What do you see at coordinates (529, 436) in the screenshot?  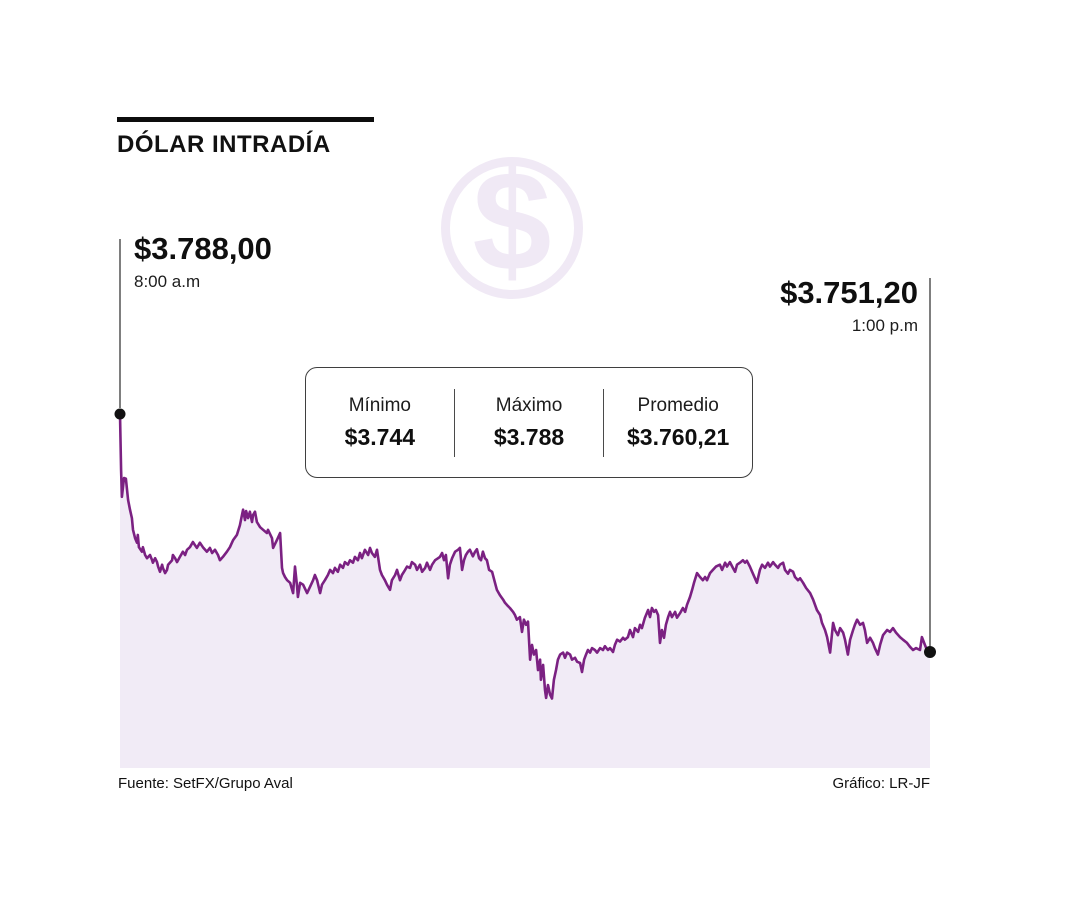 I see `stat-maximum-value: $3.788` at bounding box center [529, 436].